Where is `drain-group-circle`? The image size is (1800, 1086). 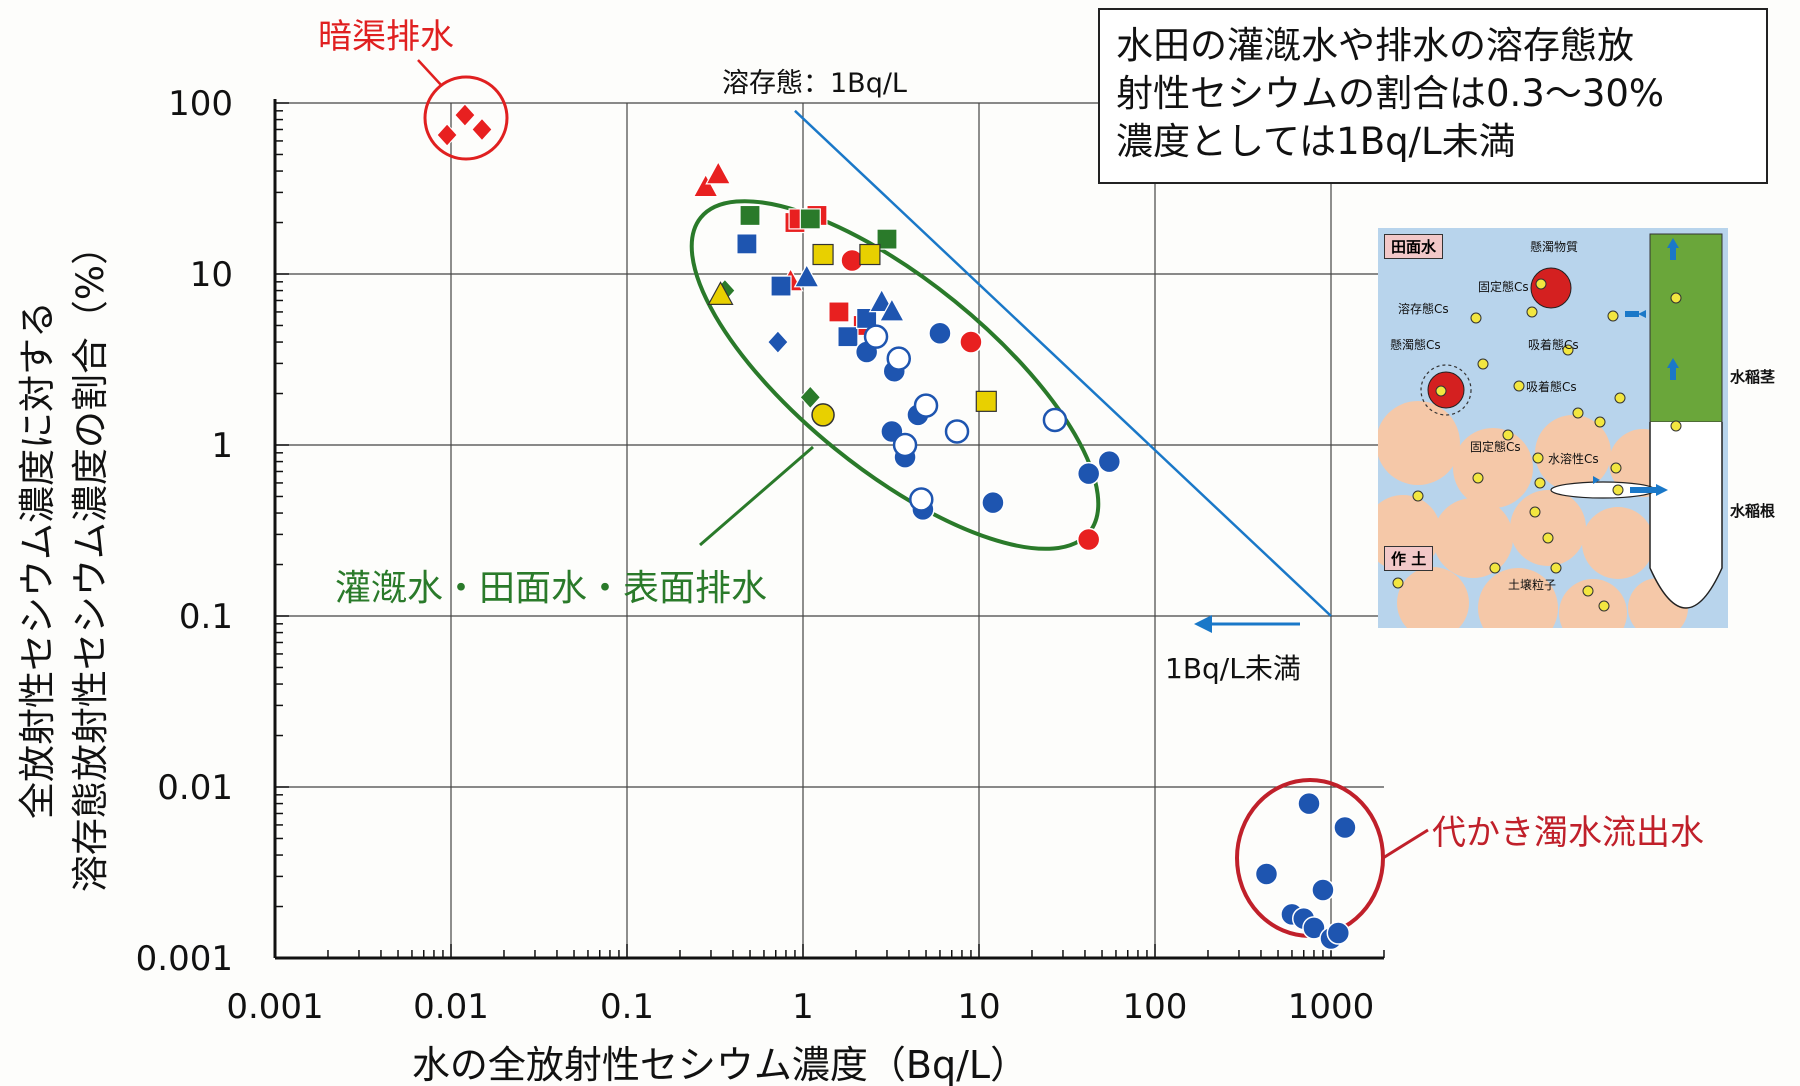
drain-group-circle is located at coordinates (466, 118).